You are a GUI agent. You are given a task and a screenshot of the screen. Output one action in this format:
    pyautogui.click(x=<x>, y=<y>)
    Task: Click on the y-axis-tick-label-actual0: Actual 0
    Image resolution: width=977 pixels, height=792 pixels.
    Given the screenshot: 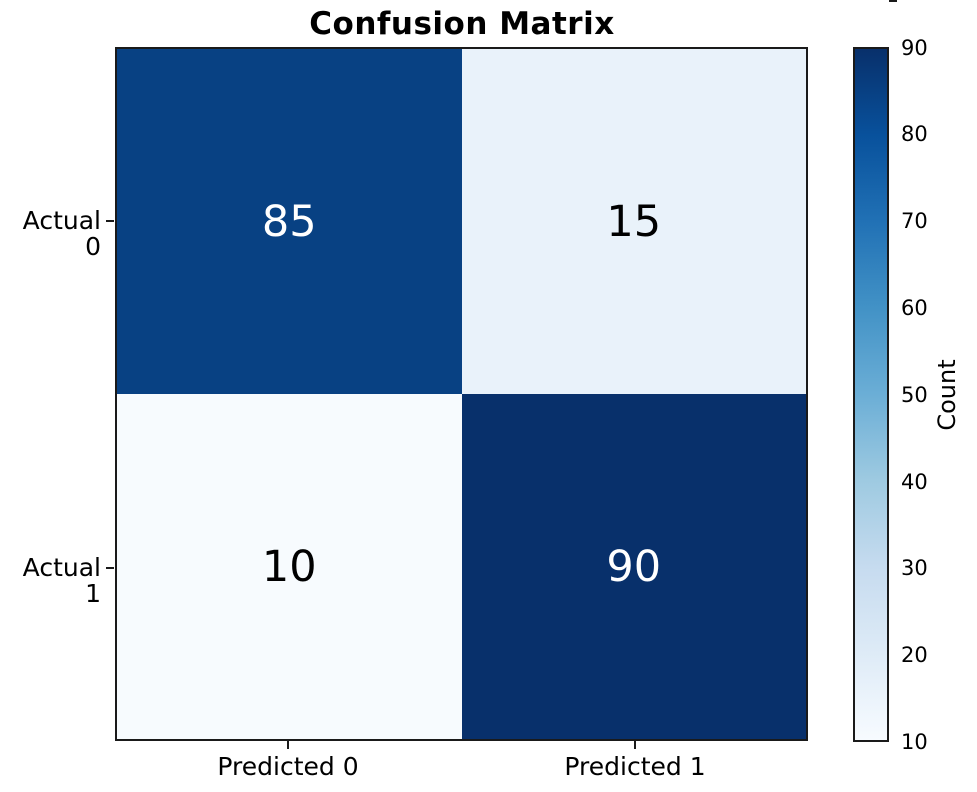 What is the action you would take?
    pyautogui.click(x=61, y=233)
    